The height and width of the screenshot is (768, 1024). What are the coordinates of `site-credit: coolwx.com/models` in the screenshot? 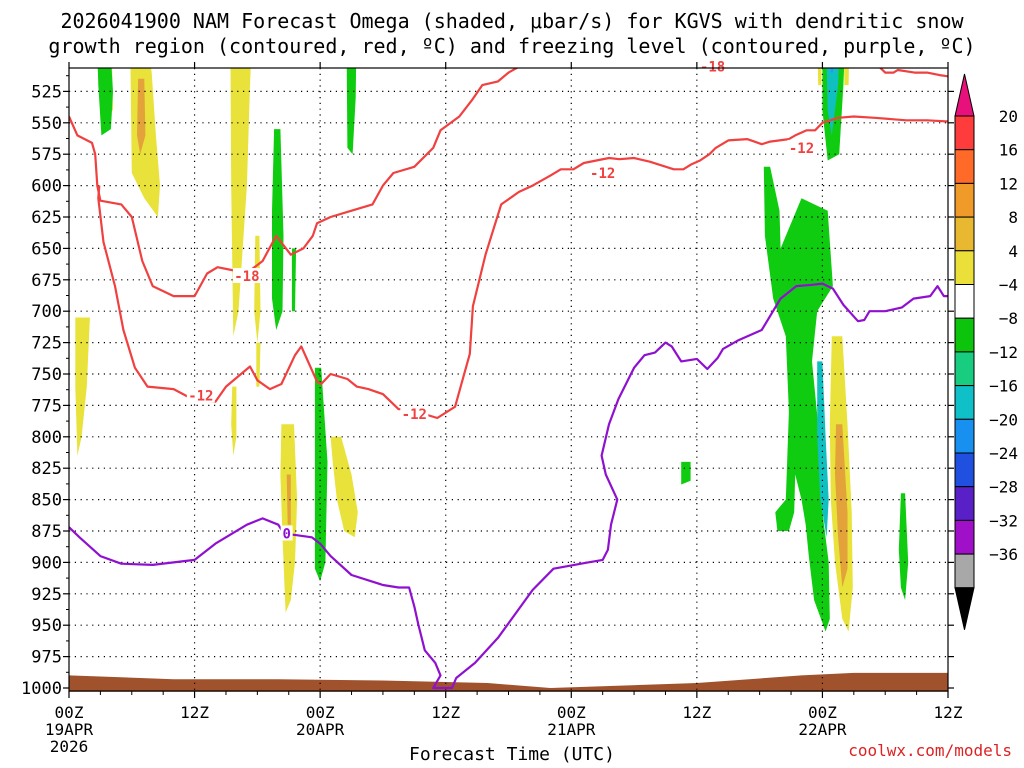 It's located at (930, 750).